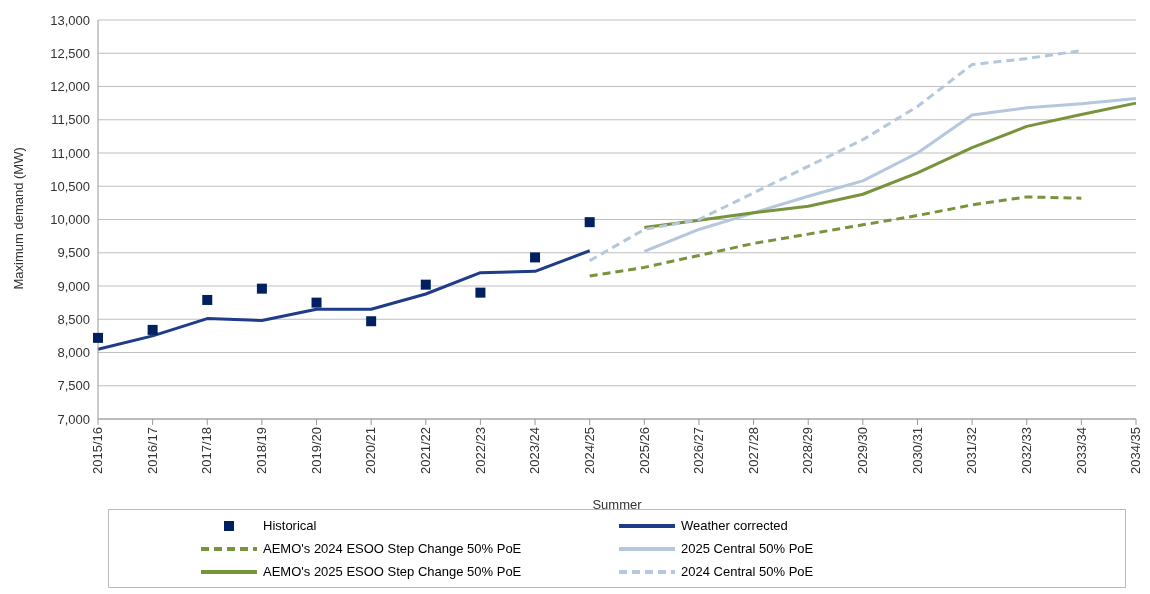 This screenshot has width=1150, height=594. Describe the element at coordinates (98, 450) in the screenshot. I see `x-tick-label: 2015/16` at that location.